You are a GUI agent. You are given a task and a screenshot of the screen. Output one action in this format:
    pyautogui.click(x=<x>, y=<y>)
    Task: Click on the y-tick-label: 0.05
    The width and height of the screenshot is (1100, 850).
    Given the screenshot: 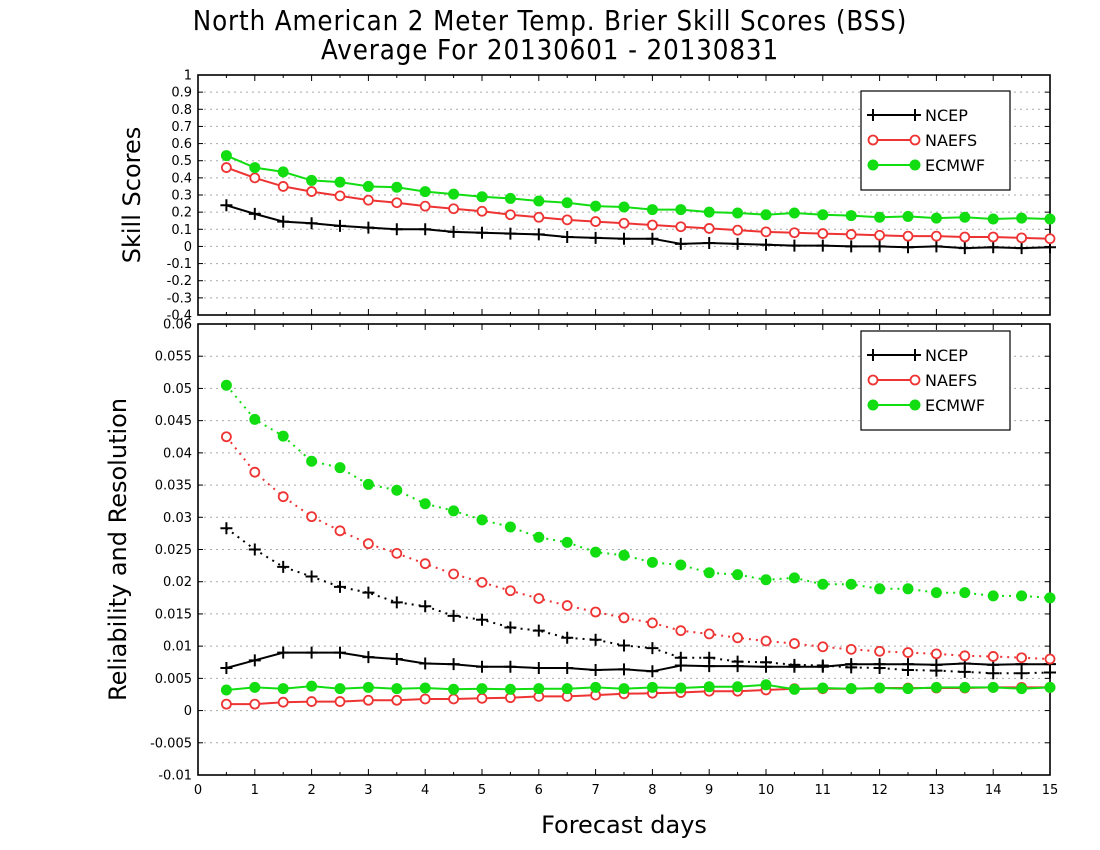 What is the action you would take?
    pyautogui.click(x=177, y=389)
    